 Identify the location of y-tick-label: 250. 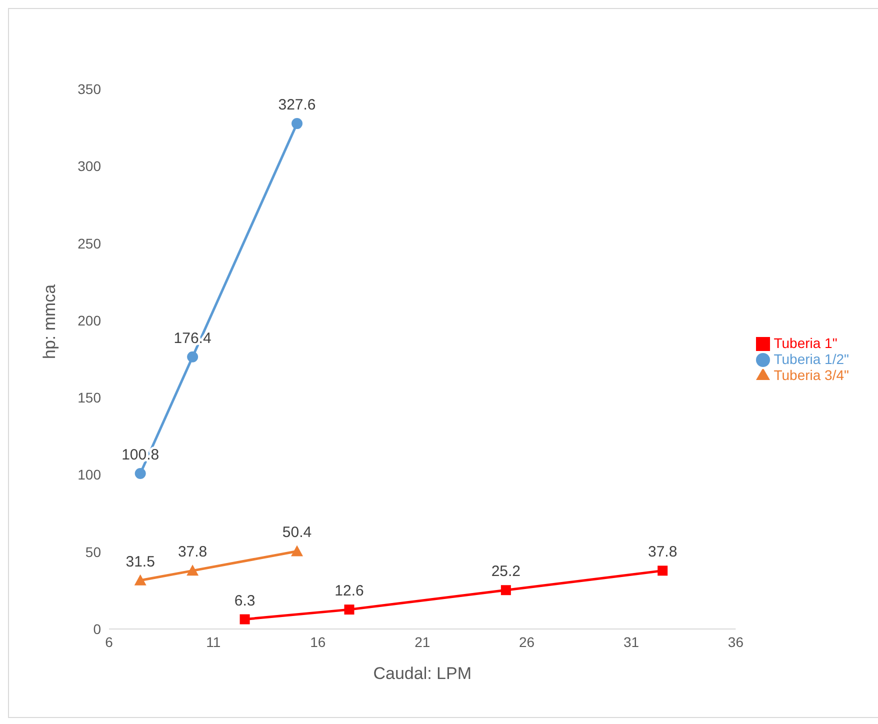
(90, 243).